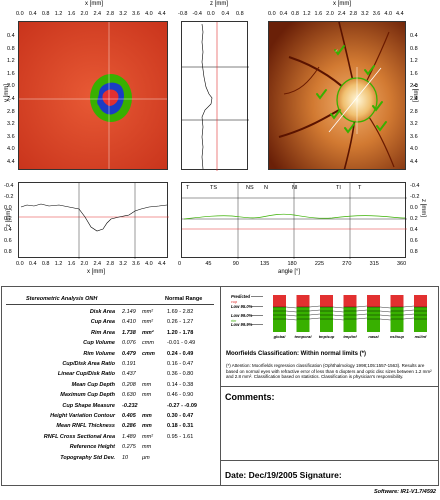 The image size is (440, 500). What do you see at coordinates (250, 188) in the screenshot?
I see `rnfl-sector-label: NS` at bounding box center [250, 188].